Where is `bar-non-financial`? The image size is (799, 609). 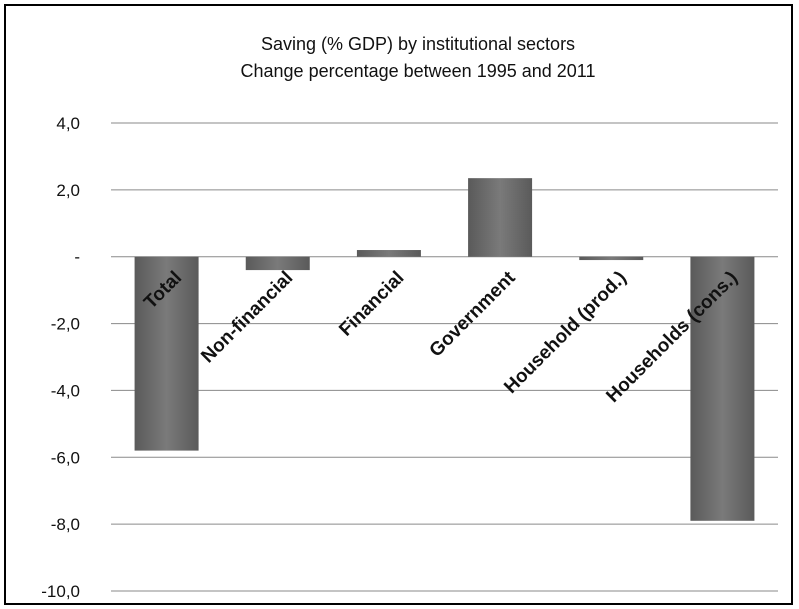
bar-non-financial is located at coordinates (277, 263).